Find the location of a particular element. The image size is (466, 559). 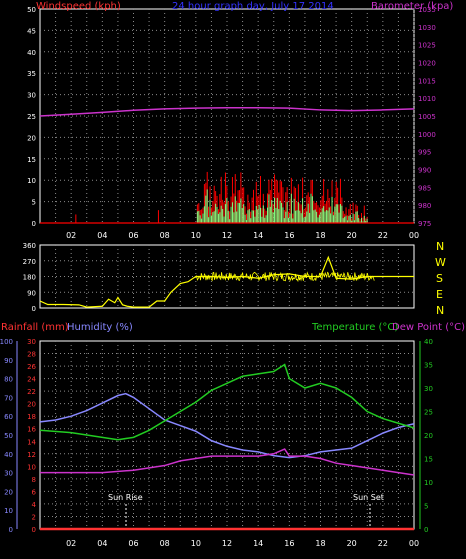

temp-tick-label: 5 is located at coordinates (426, 507).